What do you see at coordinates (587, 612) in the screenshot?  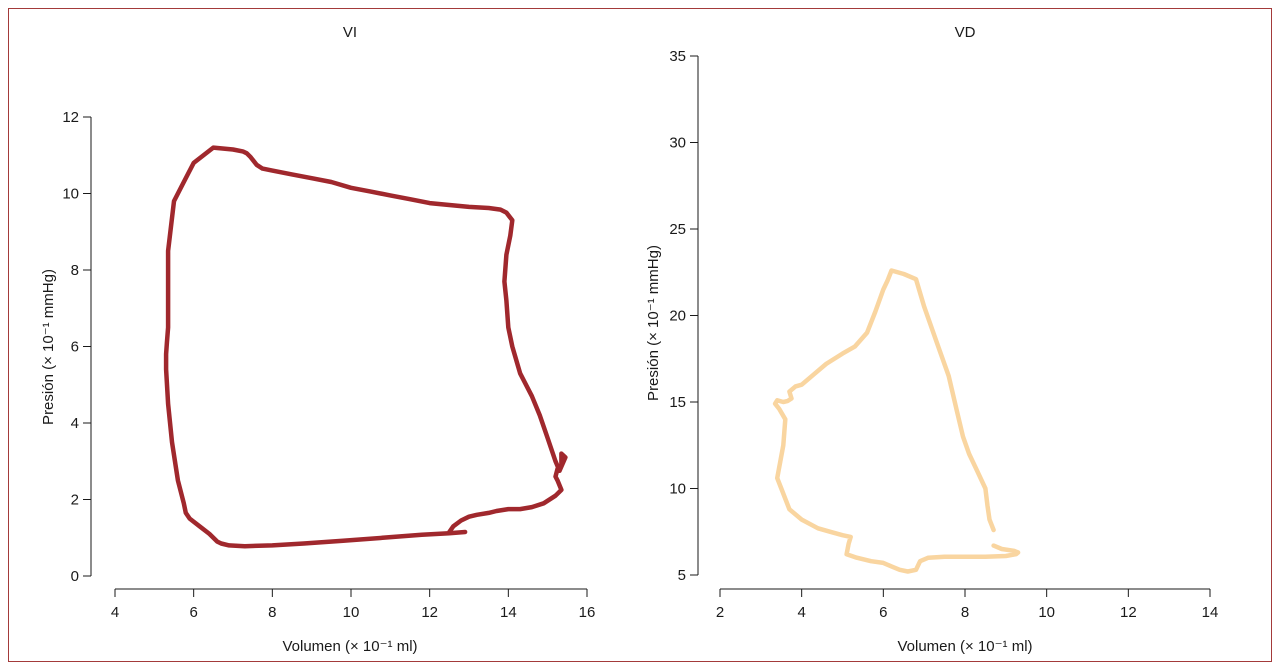 I see `x-tick-label: 16` at bounding box center [587, 612].